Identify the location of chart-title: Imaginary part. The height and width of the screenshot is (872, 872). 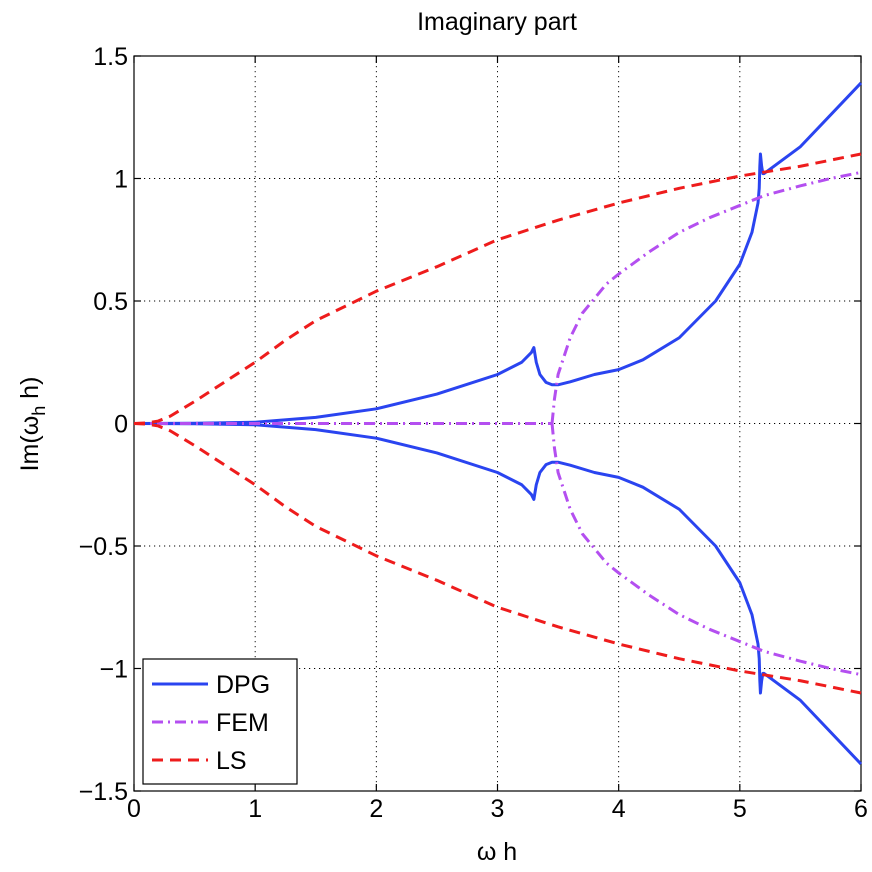
(497, 22).